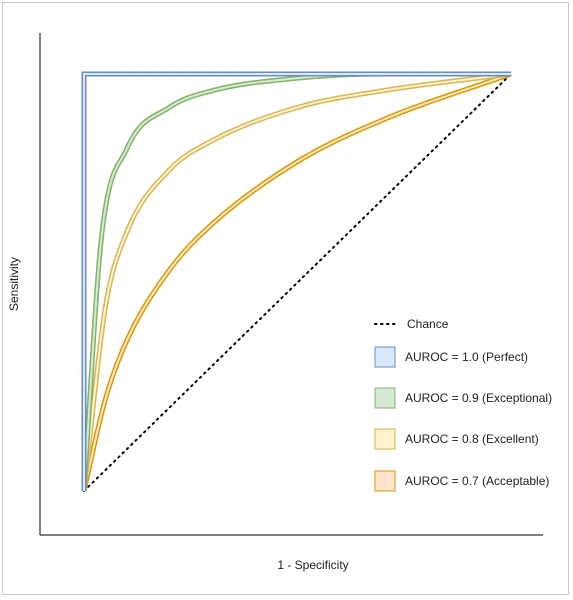 The image size is (573, 600). Describe the element at coordinates (385, 357) in the screenshot. I see `legend-swatch-auroc-1-0-perfect` at that location.